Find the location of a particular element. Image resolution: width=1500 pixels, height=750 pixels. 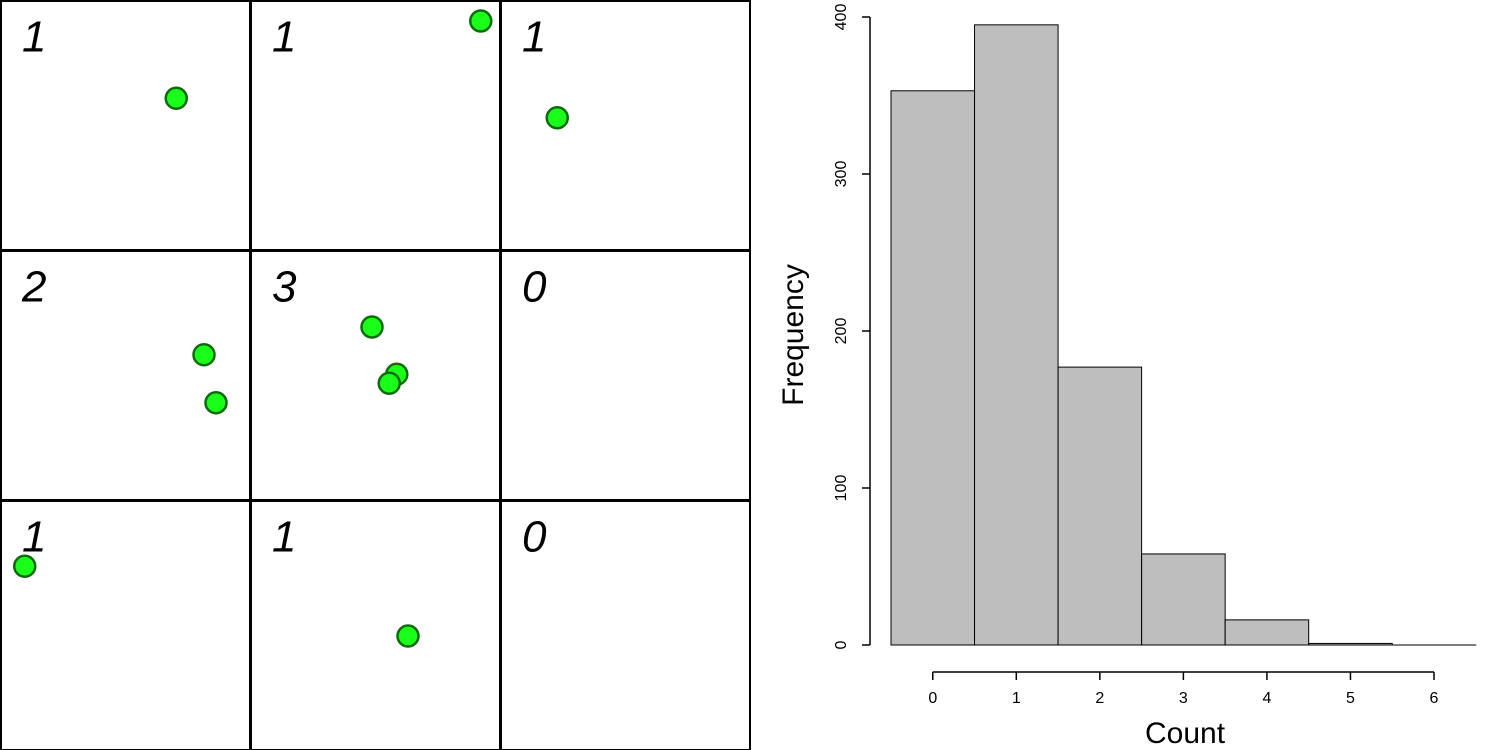

x-tick-label: 2 is located at coordinates (1099, 698).